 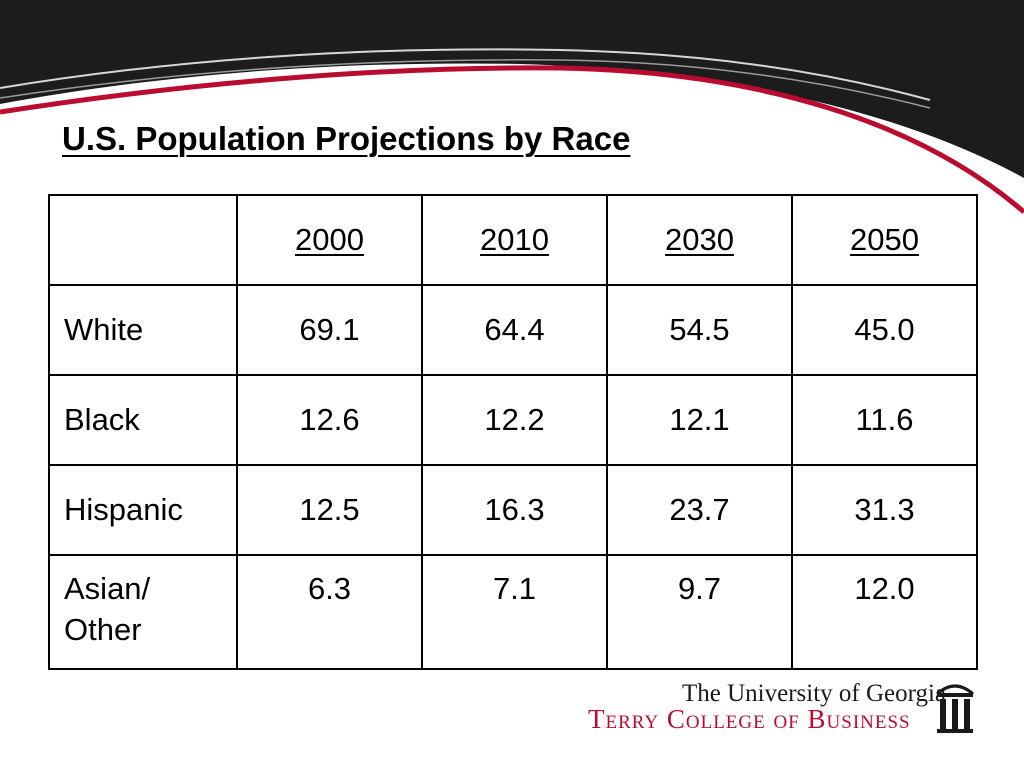 What do you see at coordinates (699, 240) in the screenshot?
I see `table-header-year: 2030` at bounding box center [699, 240].